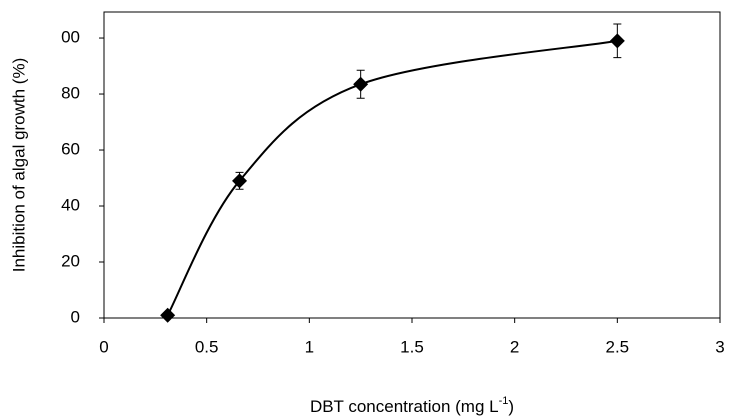  Describe the element at coordinates (70, 93) in the screenshot. I see `y-tick-label: 80` at that location.